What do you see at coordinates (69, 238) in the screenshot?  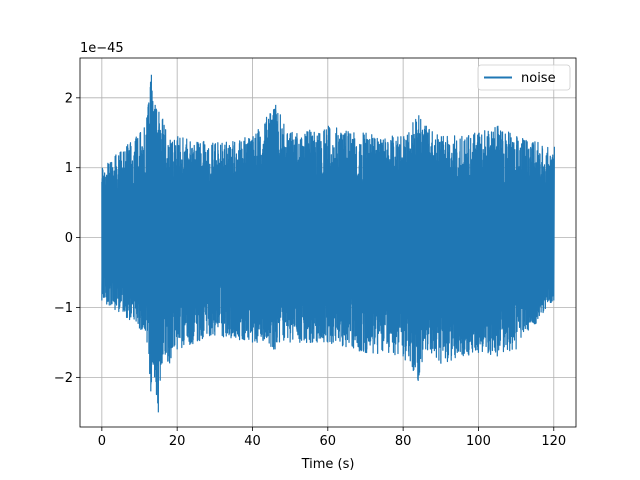 I see `y-tick-label: 0` at bounding box center [69, 238].